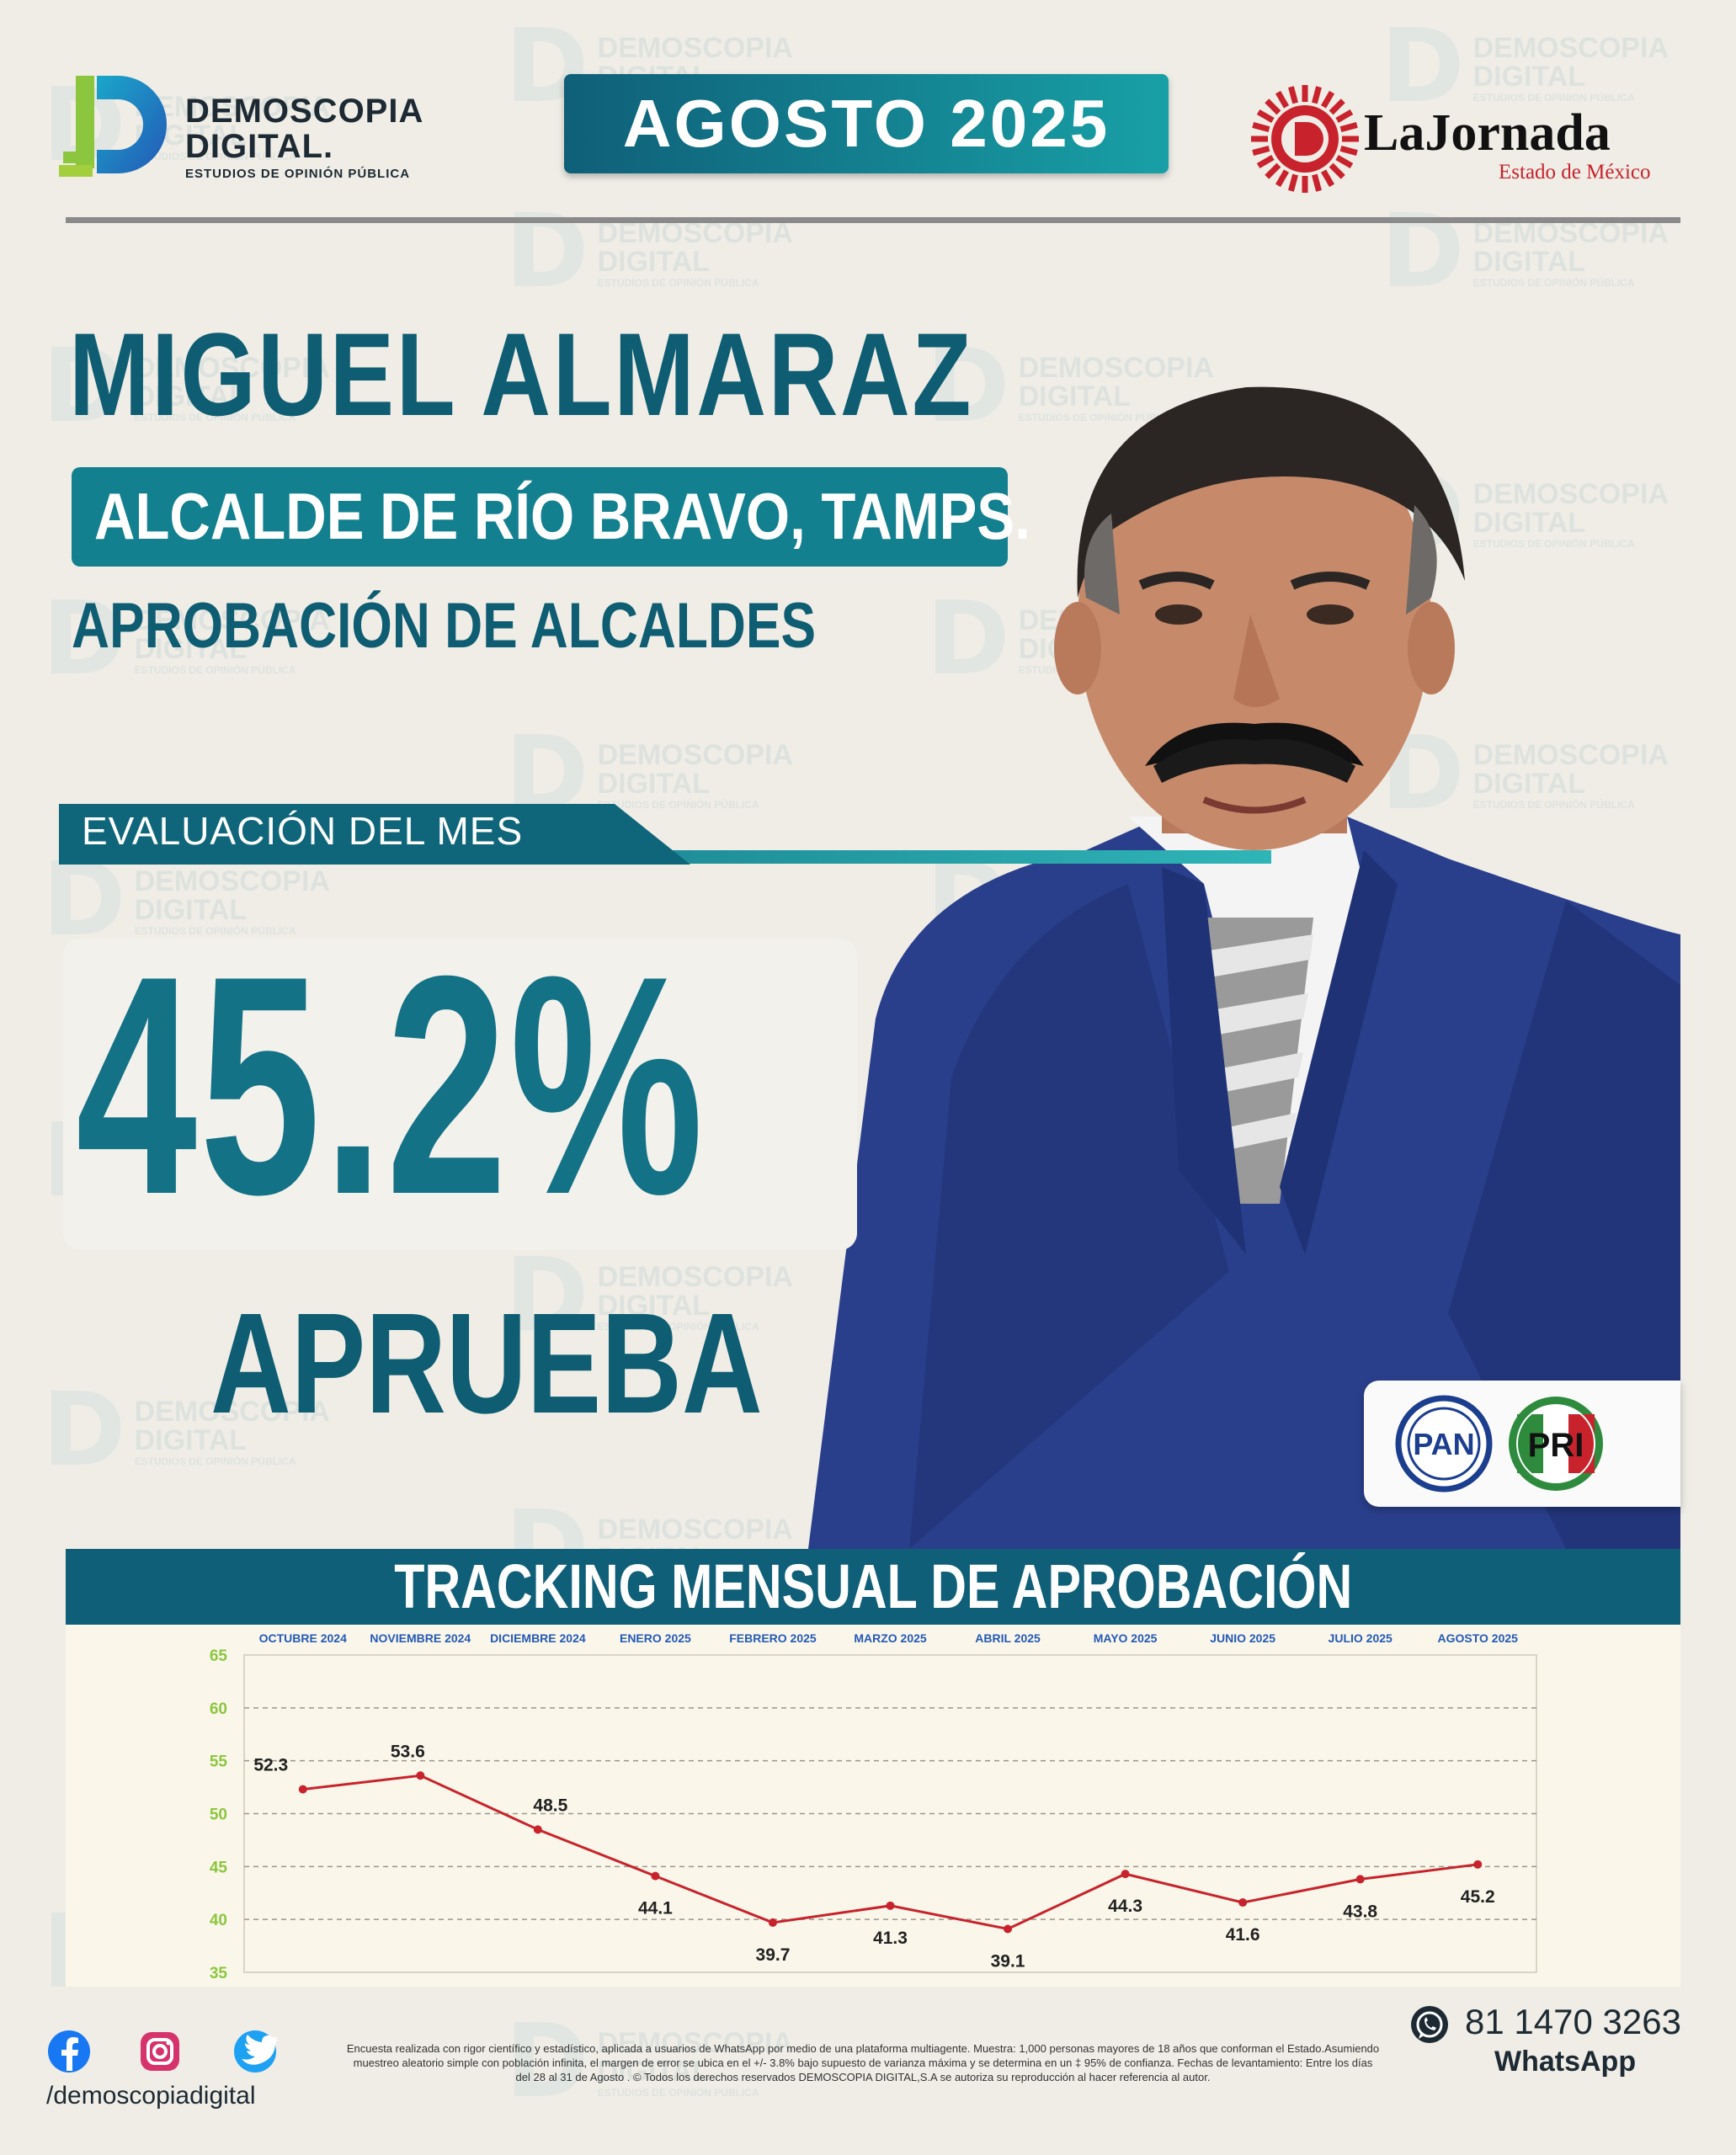 The image size is (1736, 2155). Describe the element at coordinates (1575, 172) in the screenshot. I see `la-jornada-subtitle: Estado de México` at that location.